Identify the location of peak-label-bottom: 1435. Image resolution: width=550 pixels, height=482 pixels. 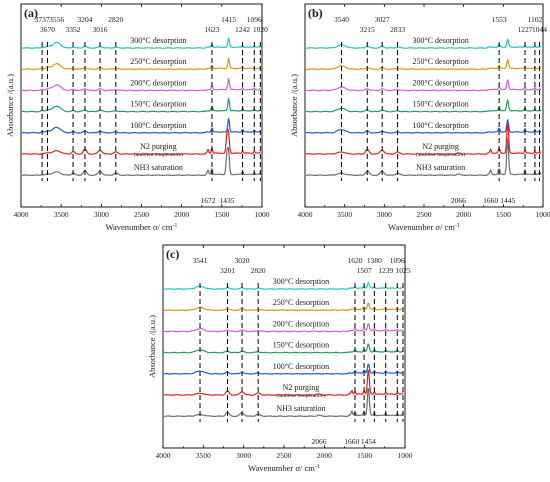
(227, 200).